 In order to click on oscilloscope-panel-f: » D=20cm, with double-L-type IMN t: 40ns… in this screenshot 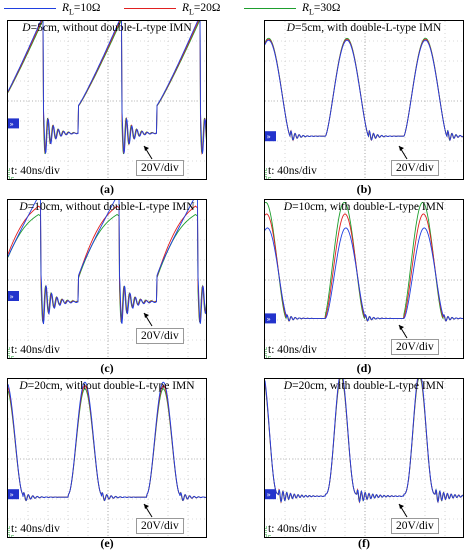, I will do `click(364, 458)`.